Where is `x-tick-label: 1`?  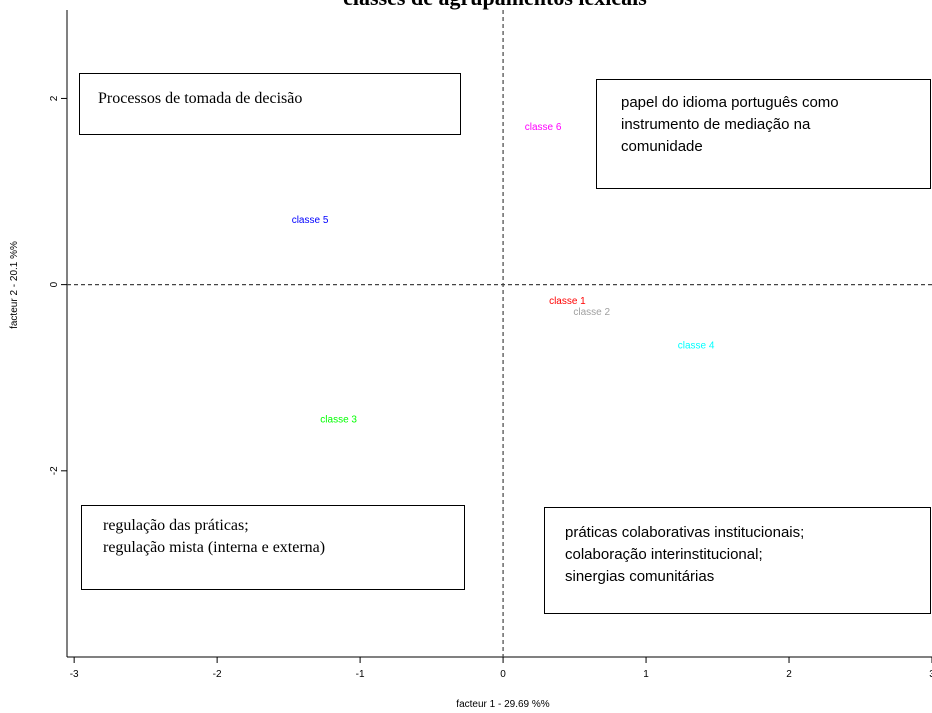
x-tick-label: 1 is located at coordinates (646, 674).